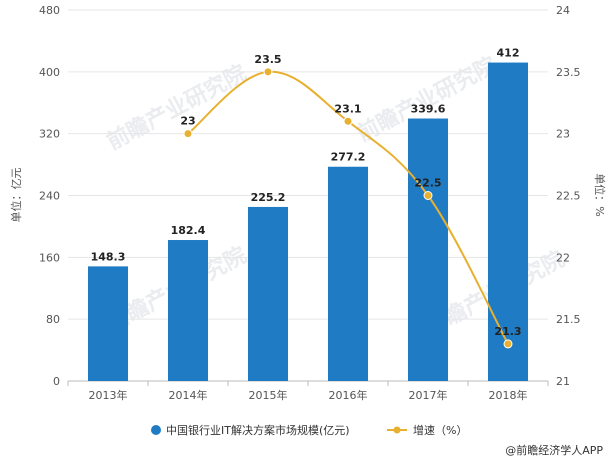 The height and width of the screenshot is (462, 607). What do you see at coordinates (563, 134) in the screenshot?
I see `right-tick-label: 23` at bounding box center [563, 134].